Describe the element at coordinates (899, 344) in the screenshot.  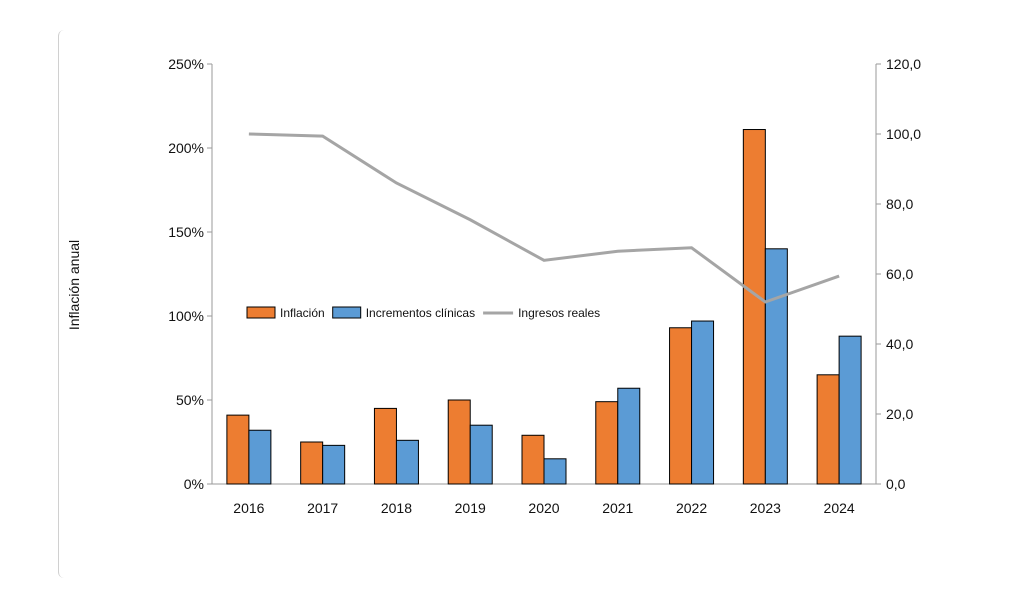
I see `y2-tick-label: 40,0` at that location.